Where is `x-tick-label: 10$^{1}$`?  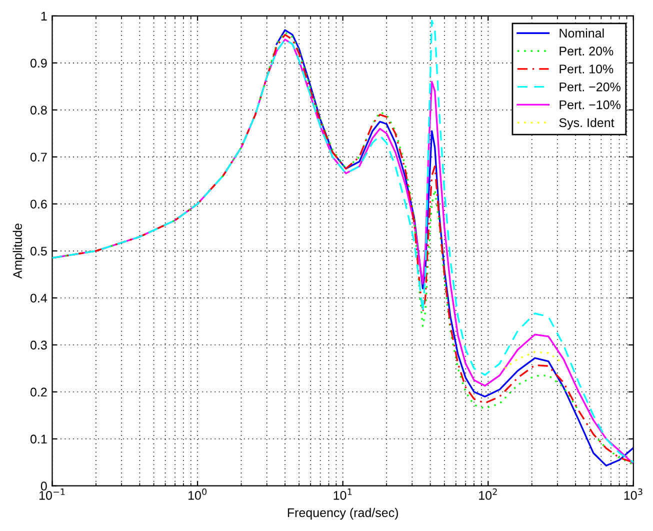
x-tick-label: 10$^{1}$ is located at coordinates (343, 494).